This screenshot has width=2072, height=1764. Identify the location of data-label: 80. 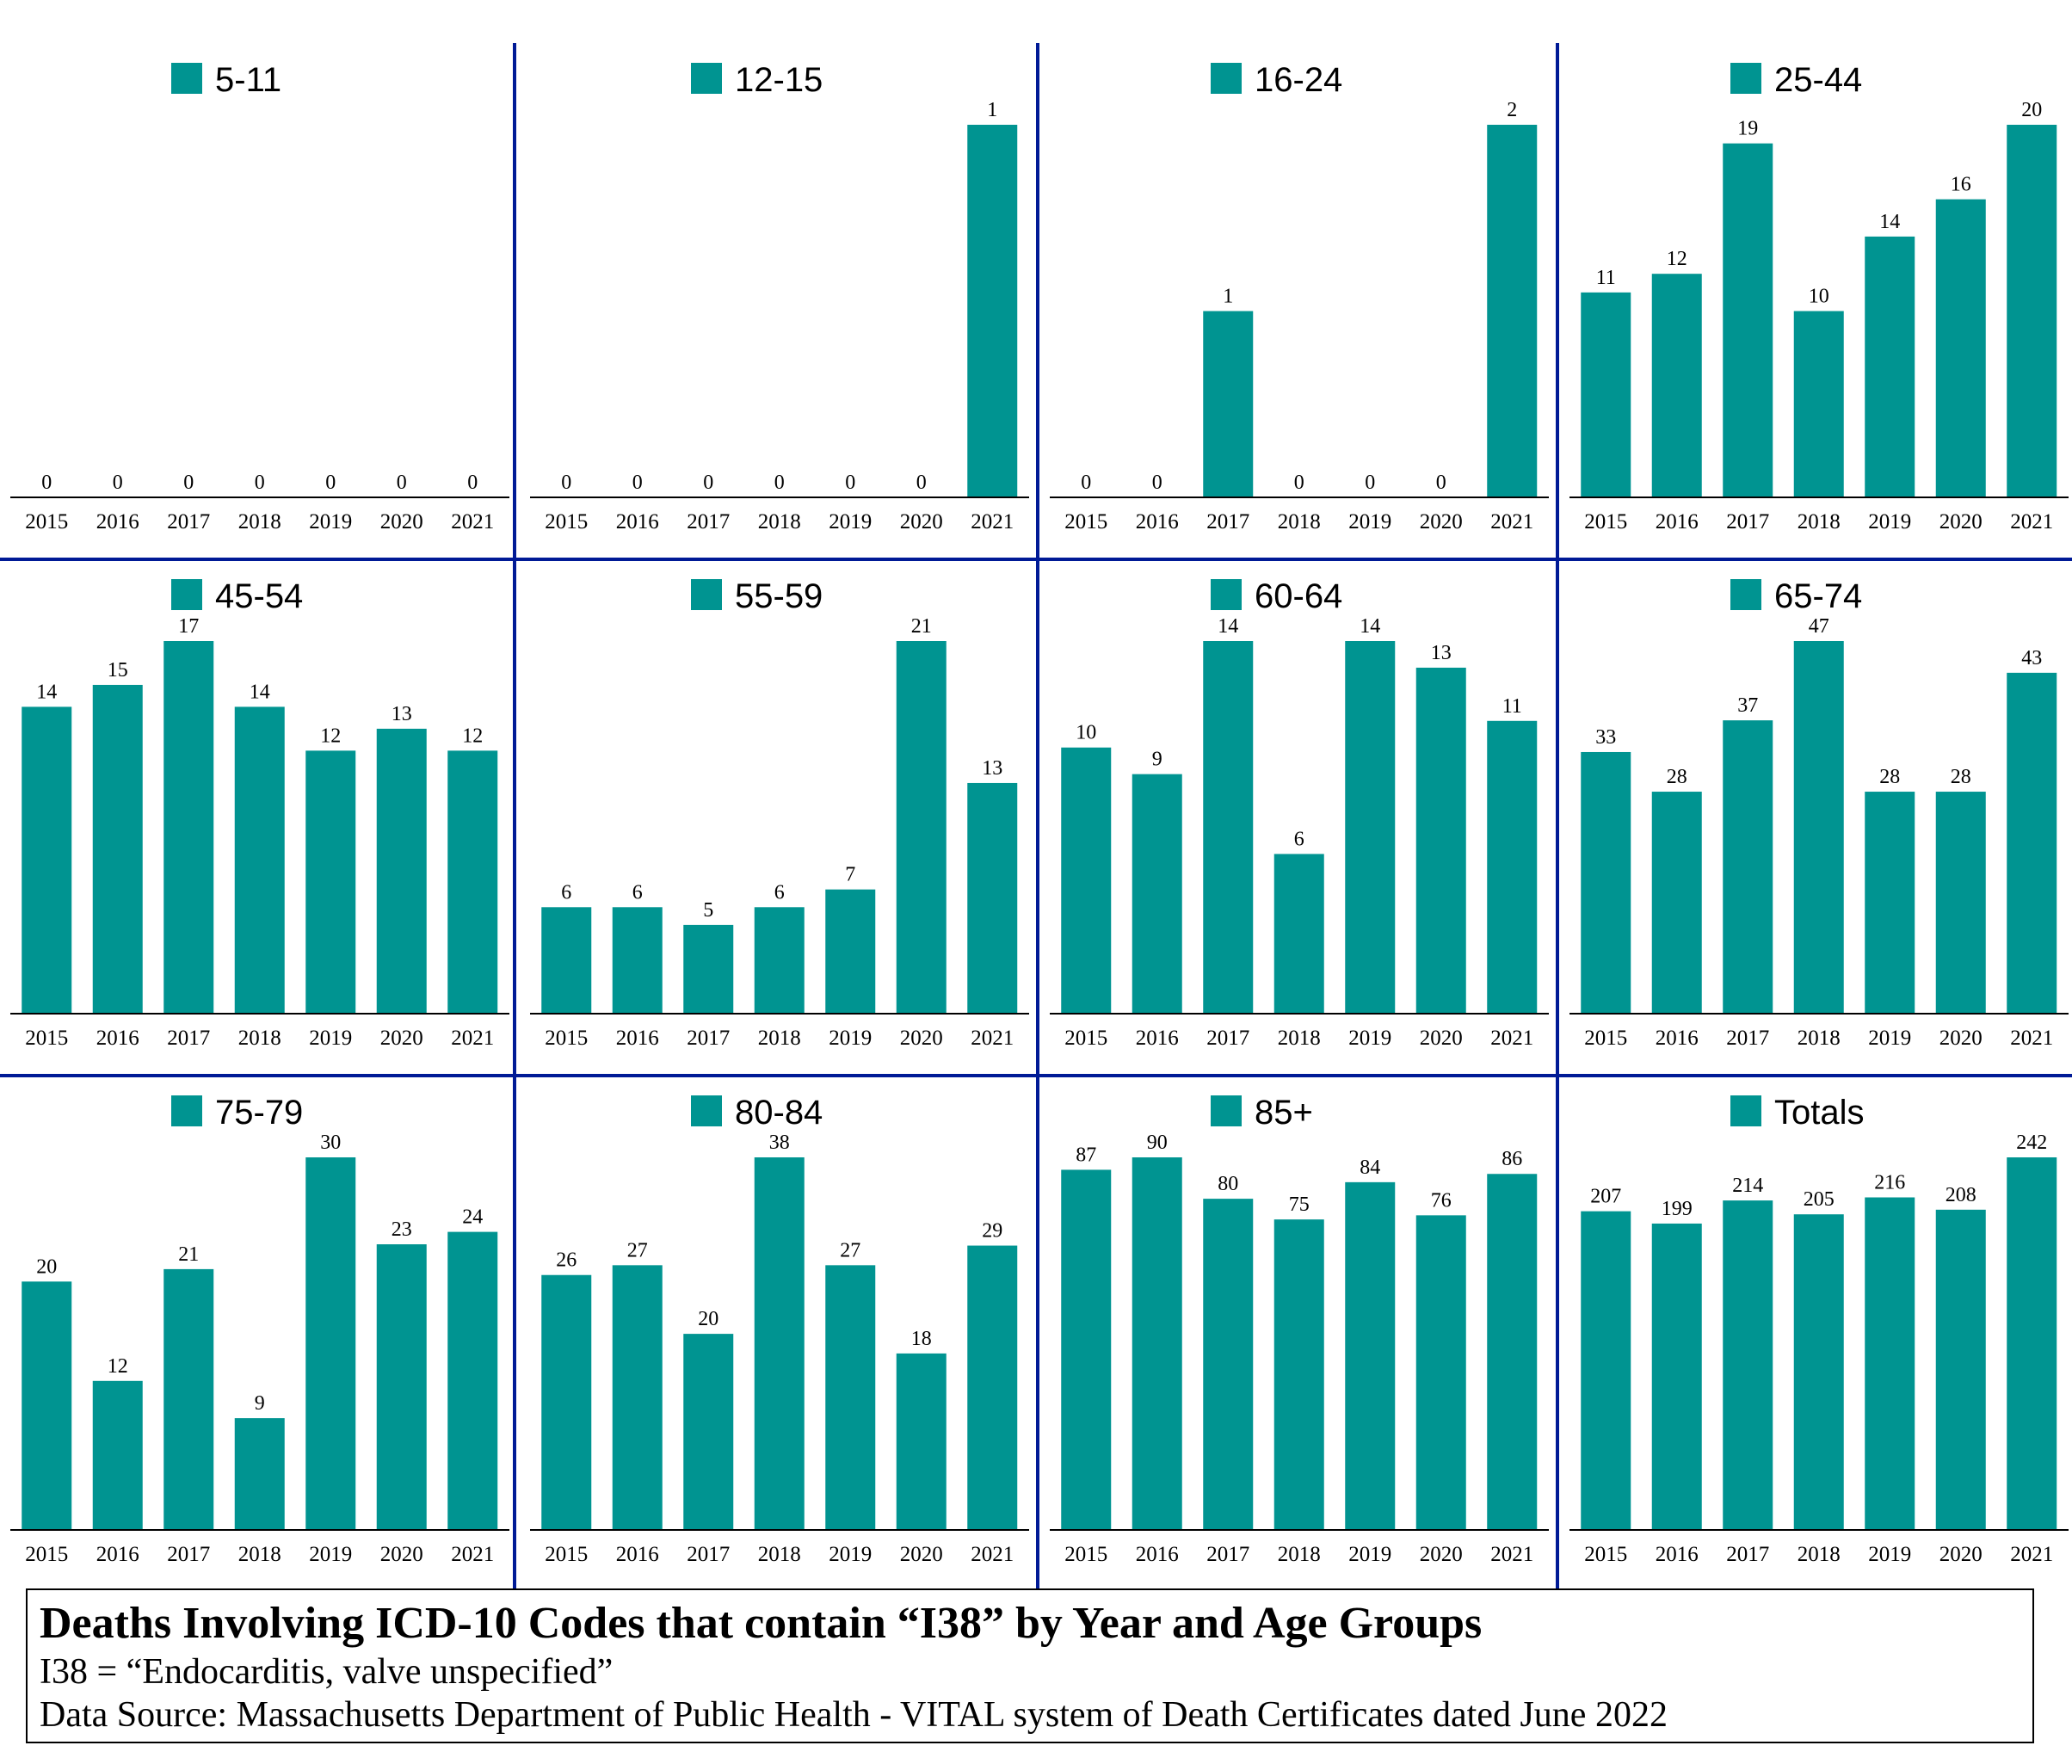
(1228, 1184).